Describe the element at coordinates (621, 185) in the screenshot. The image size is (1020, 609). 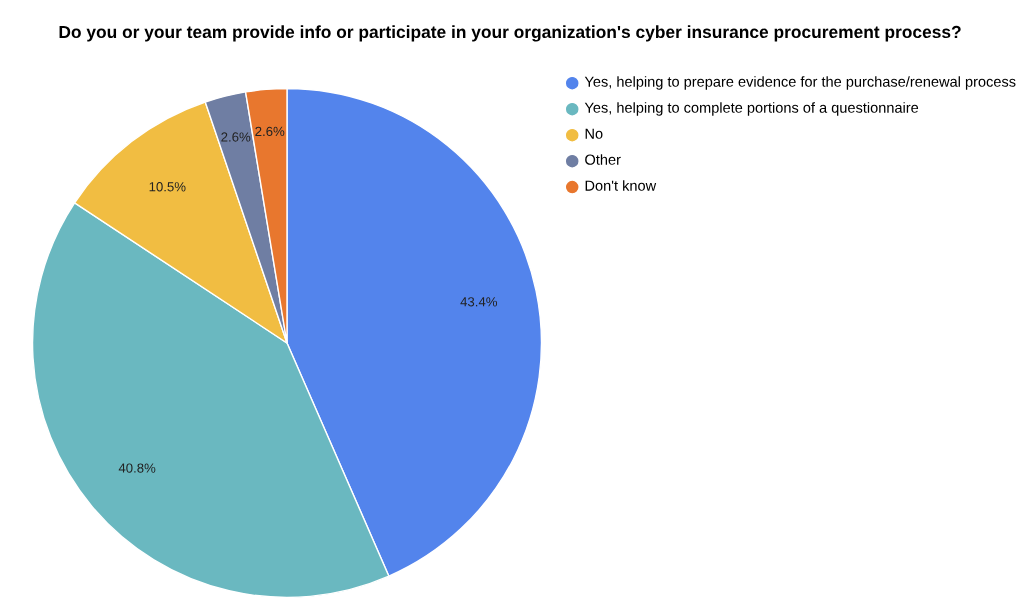
I see `legend-label: Don't know` at that location.